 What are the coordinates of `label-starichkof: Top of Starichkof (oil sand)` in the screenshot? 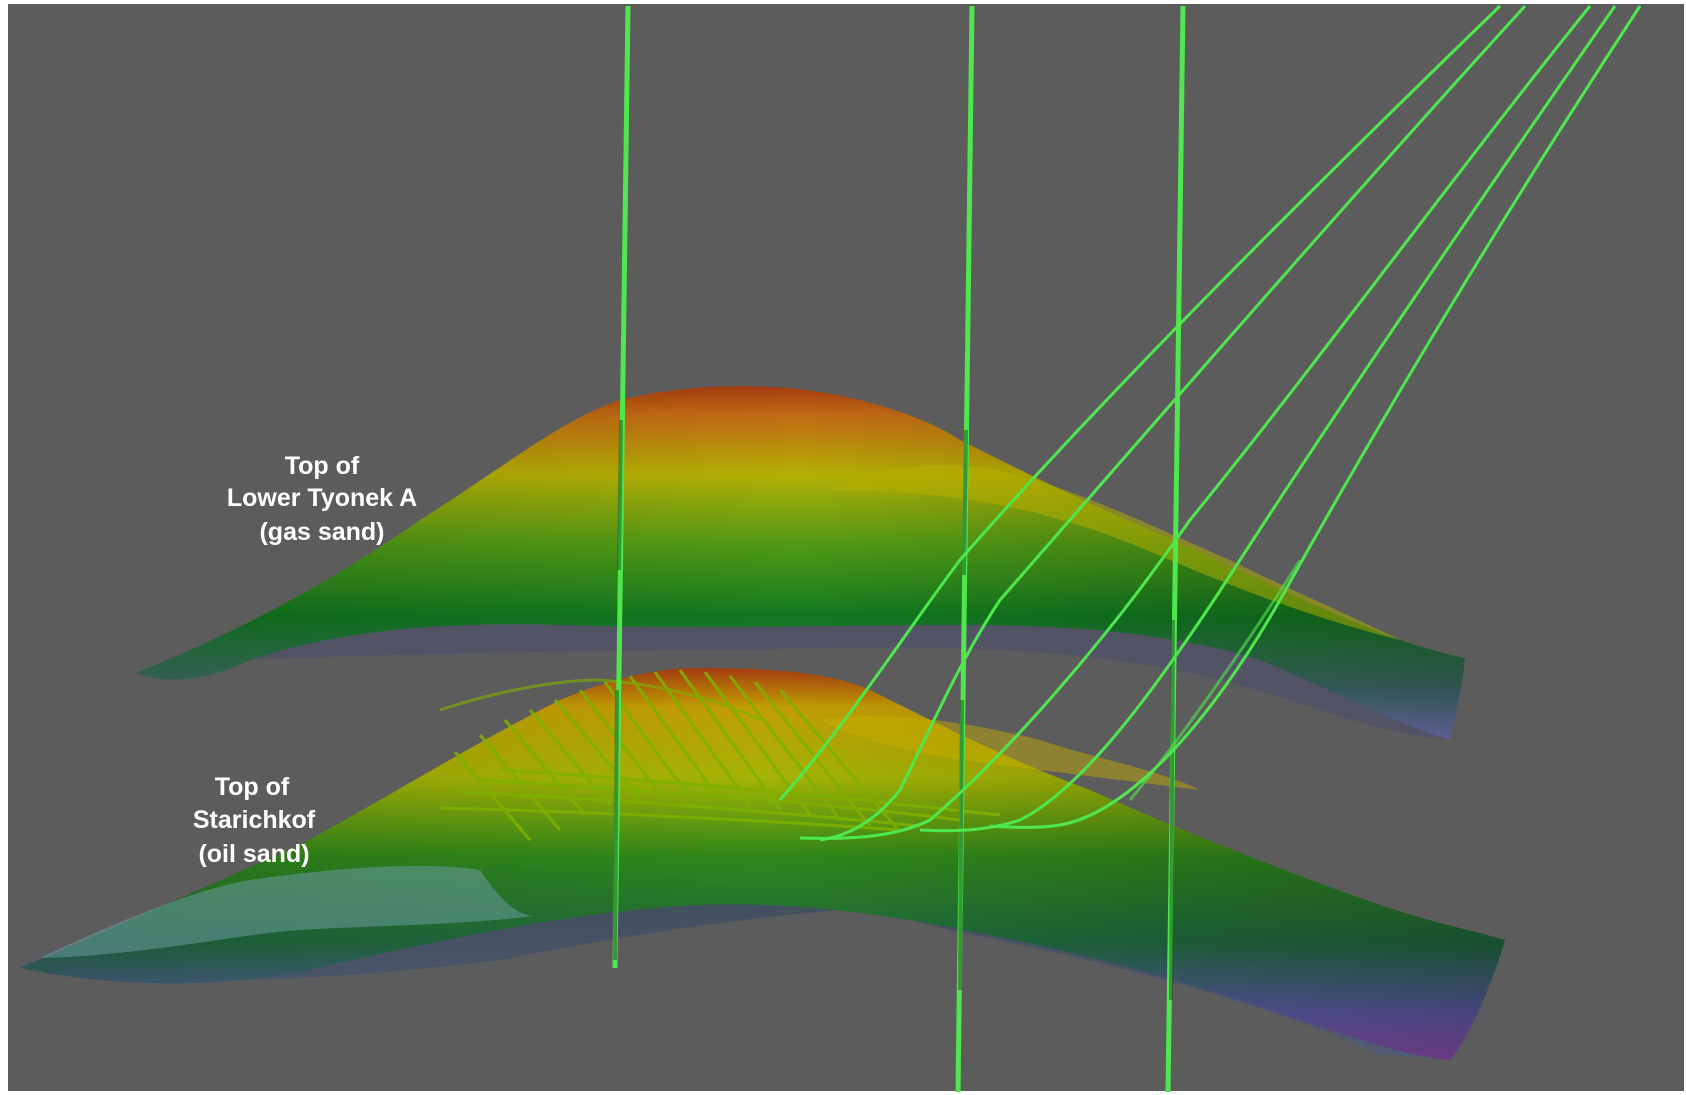 It's located at (254, 820).